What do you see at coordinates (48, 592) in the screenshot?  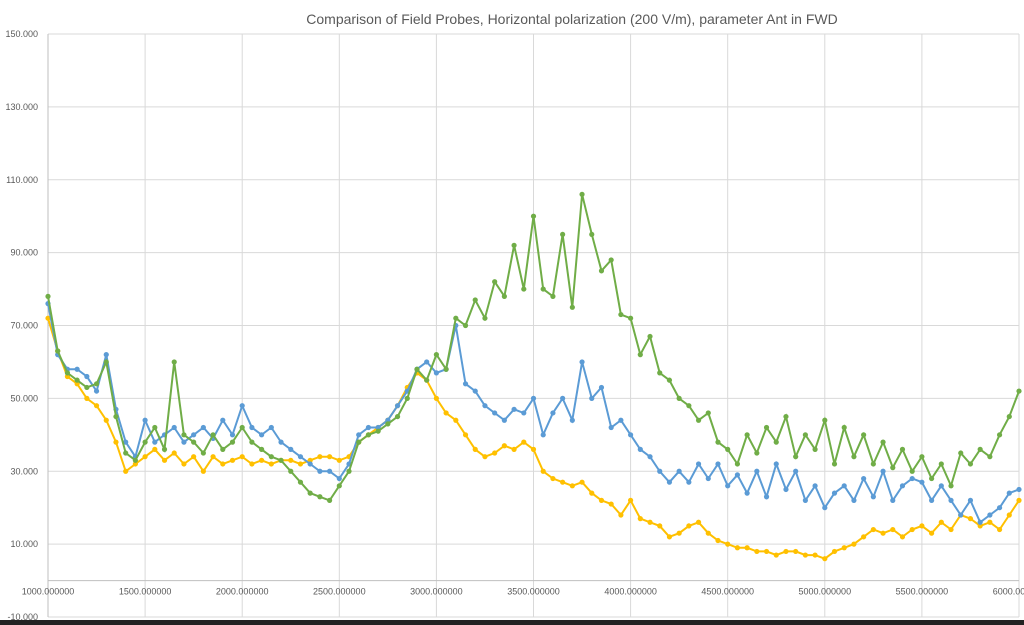 I see `x-tick-label: 1000.000000` at bounding box center [48, 592].